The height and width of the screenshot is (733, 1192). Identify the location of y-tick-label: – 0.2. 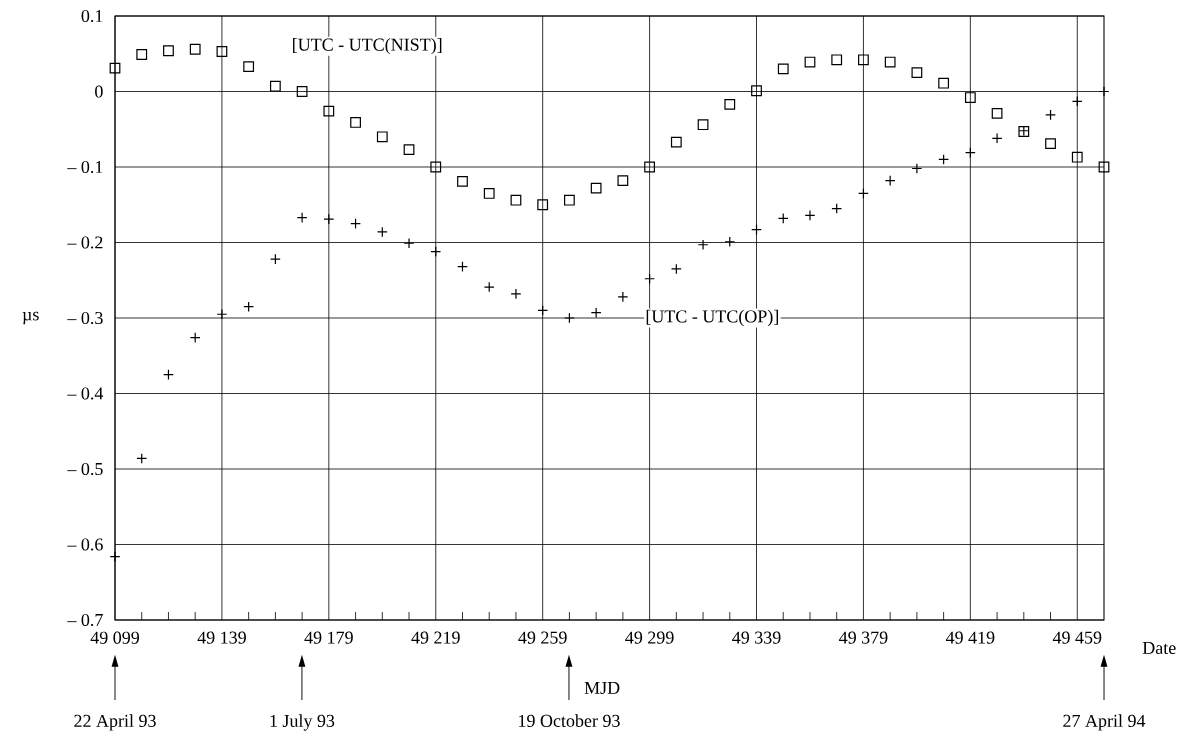
(85, 242).